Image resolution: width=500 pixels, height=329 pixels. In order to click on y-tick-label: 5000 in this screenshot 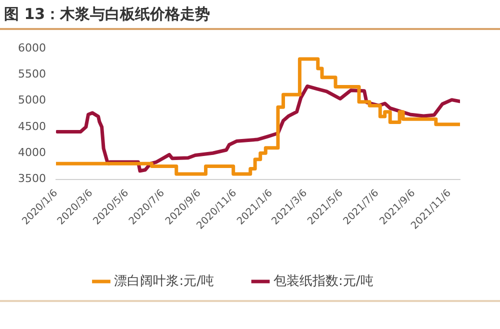, I will do `click(32, 100)`.